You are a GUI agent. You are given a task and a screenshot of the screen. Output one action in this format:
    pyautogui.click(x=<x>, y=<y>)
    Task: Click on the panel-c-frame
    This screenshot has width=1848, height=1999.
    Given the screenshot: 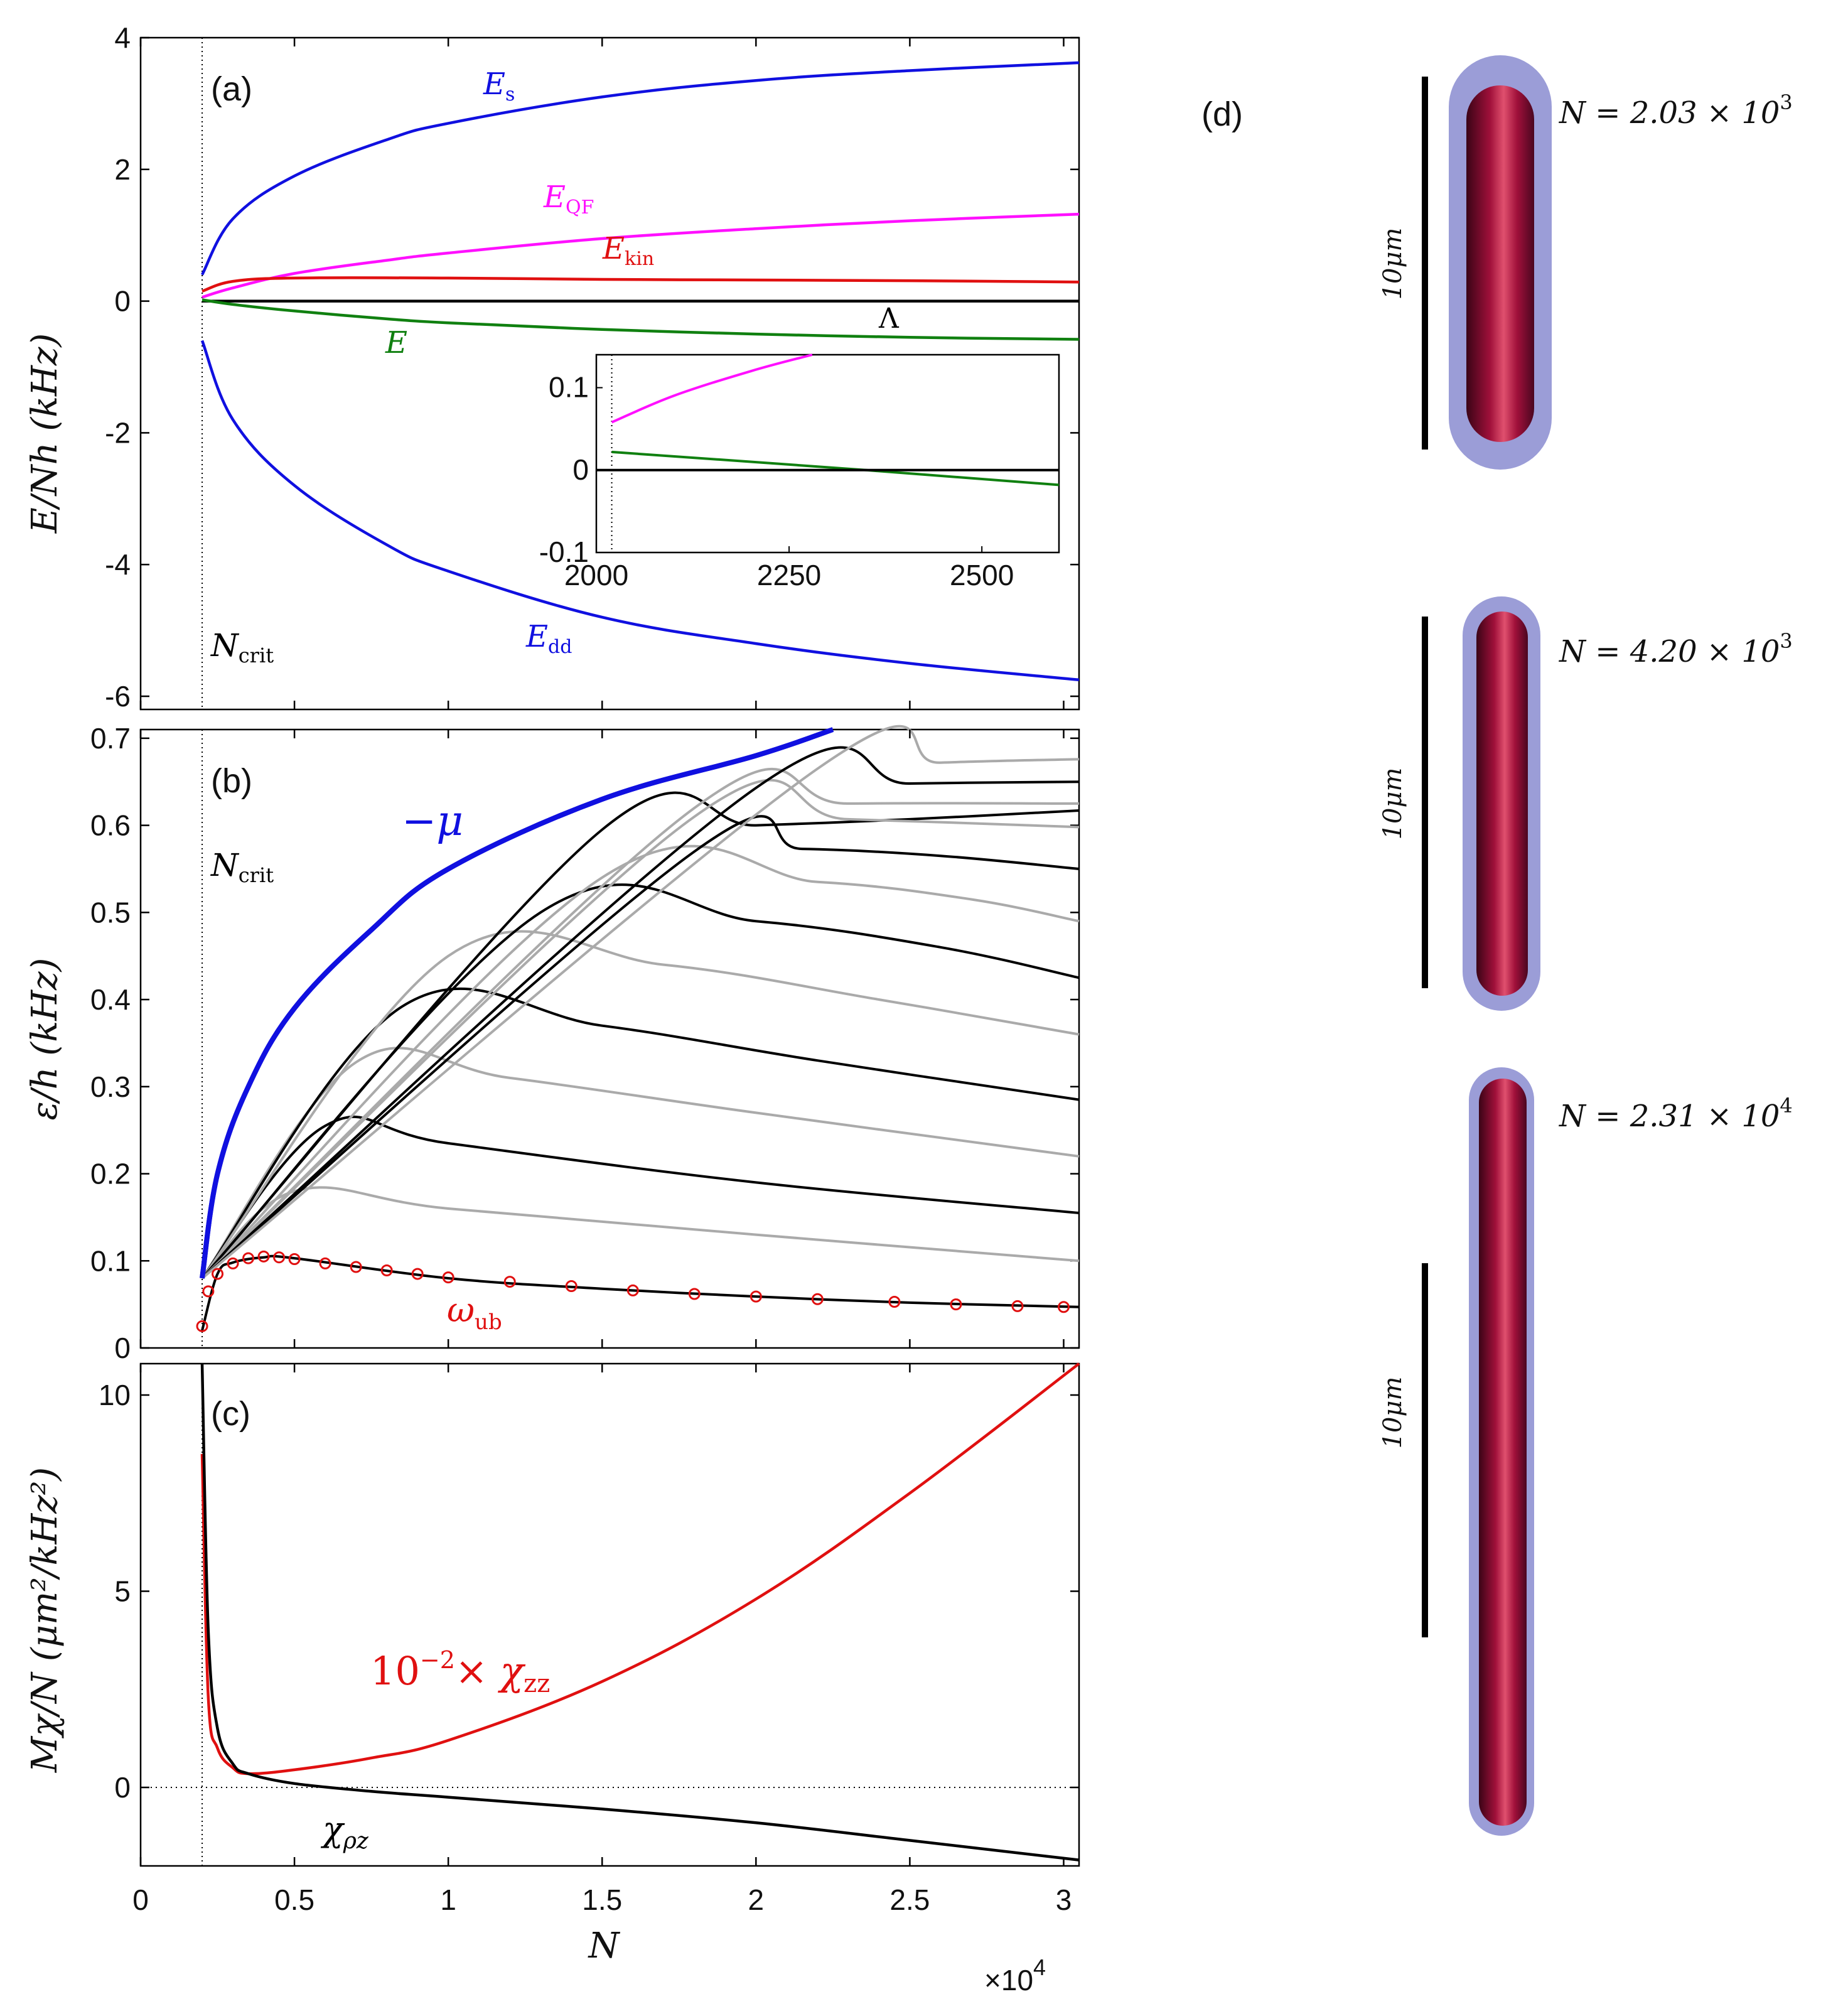 What is the action you would take?
    pyautogui.click(x=609, y=1614)
    